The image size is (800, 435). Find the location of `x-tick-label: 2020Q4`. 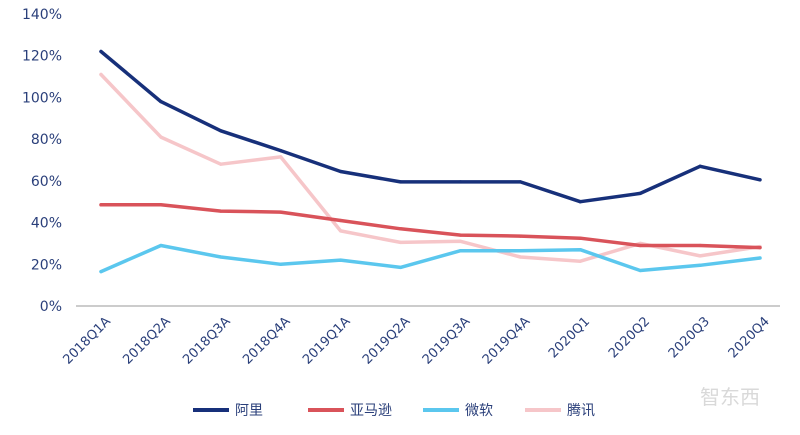

x-tick-label: 2020Q4 is located at coordinates (749, 337).